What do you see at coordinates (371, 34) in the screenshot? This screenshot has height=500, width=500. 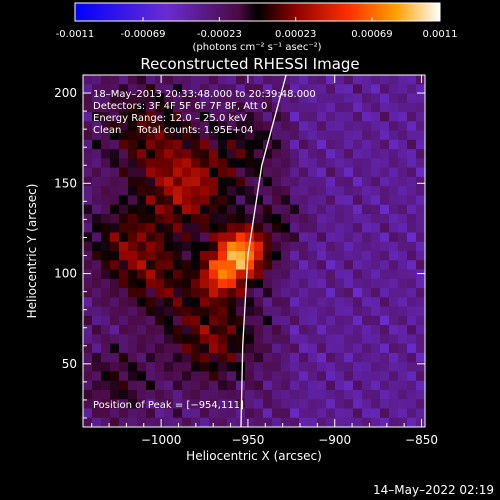 I see `colorbar-tick-label: 0.00069` at bounding box center [371, 34].